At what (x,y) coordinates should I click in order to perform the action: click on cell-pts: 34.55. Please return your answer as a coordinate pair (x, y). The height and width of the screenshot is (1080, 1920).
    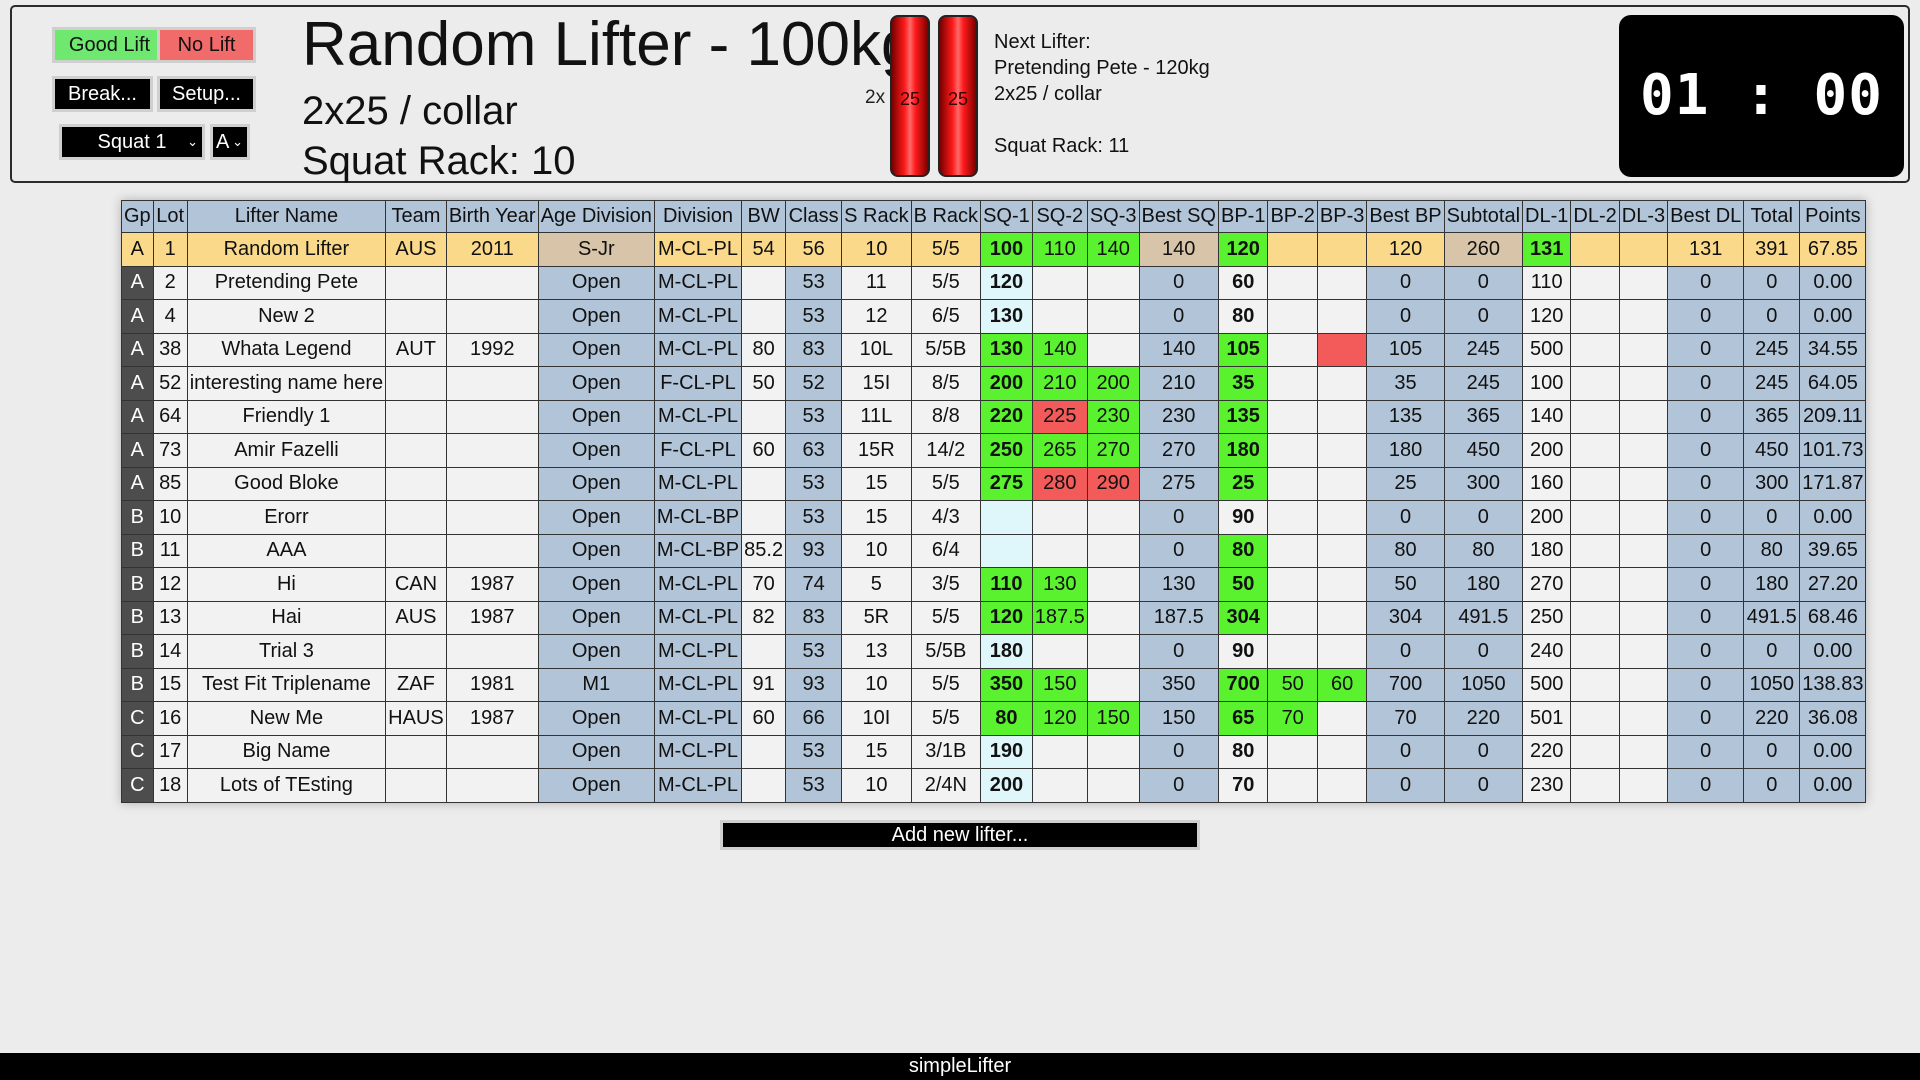
    Looking at the image, I should click on (1833, 349).